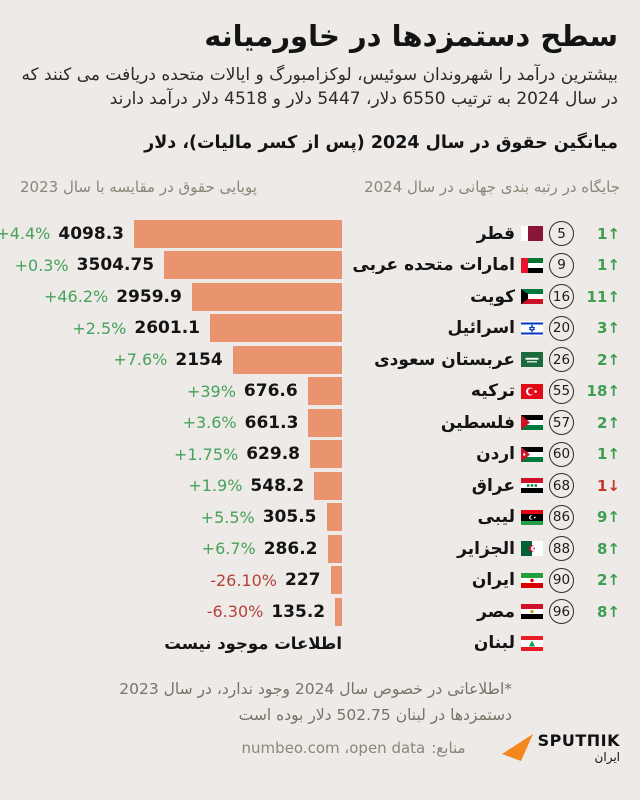  I want to click on flag-palestine-icon, so click(532, 423).